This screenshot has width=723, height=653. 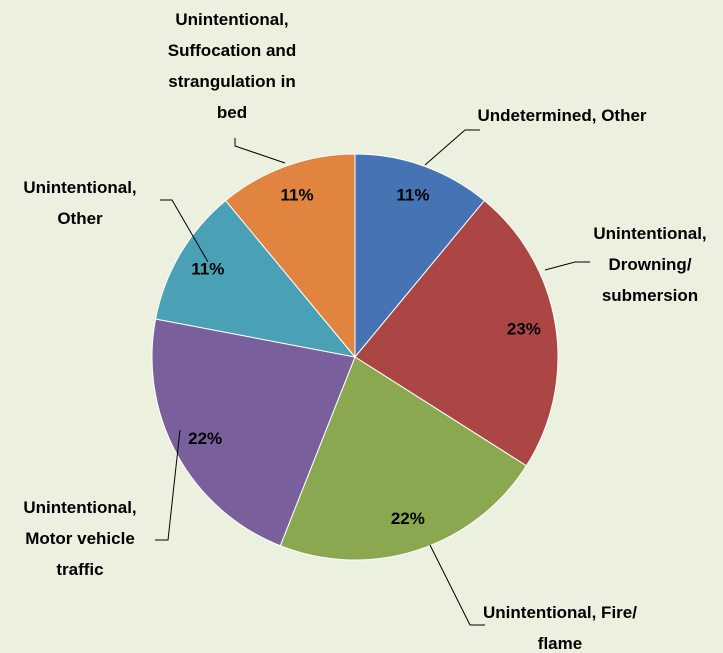 What do you see at coordinates (80, 203) in the screenshot?
I see `category-label: Unintentional, Other` at bounding box center [80, 203].